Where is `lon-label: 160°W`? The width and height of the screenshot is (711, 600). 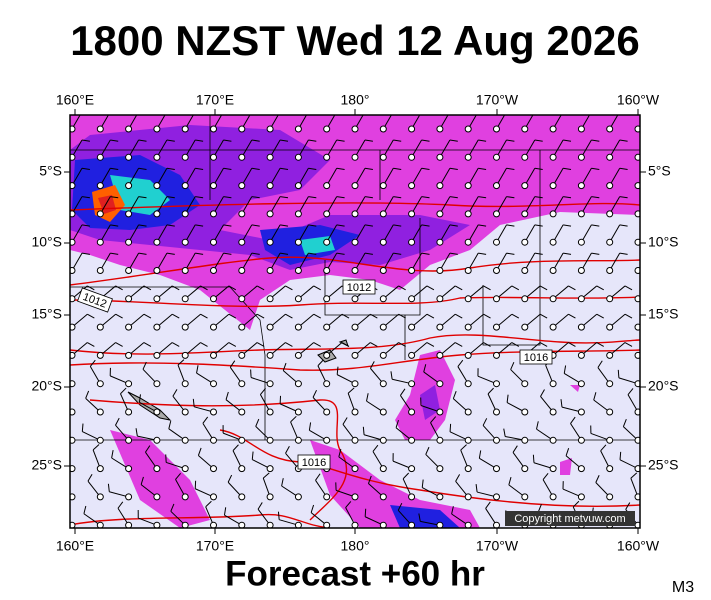 lon-label: 160°W is located at coordinates (638, 546).